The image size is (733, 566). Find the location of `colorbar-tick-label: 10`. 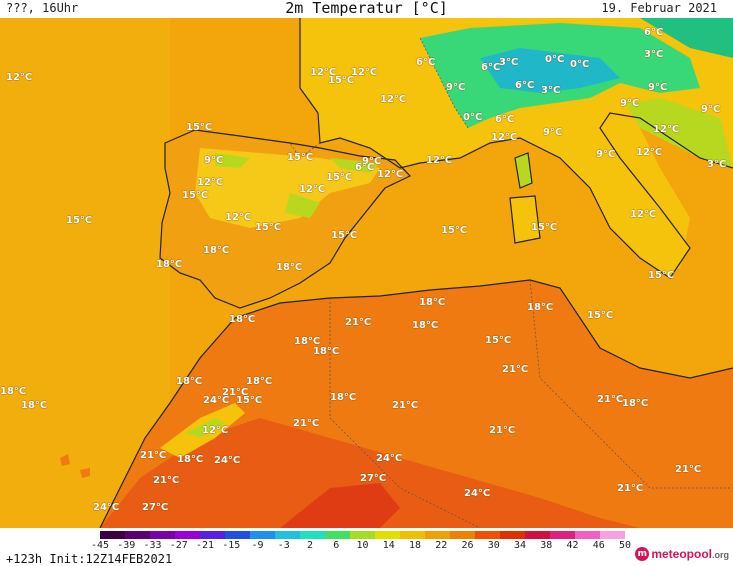

colorbar-tick-label: 10 is located at coordinates (362, 545).